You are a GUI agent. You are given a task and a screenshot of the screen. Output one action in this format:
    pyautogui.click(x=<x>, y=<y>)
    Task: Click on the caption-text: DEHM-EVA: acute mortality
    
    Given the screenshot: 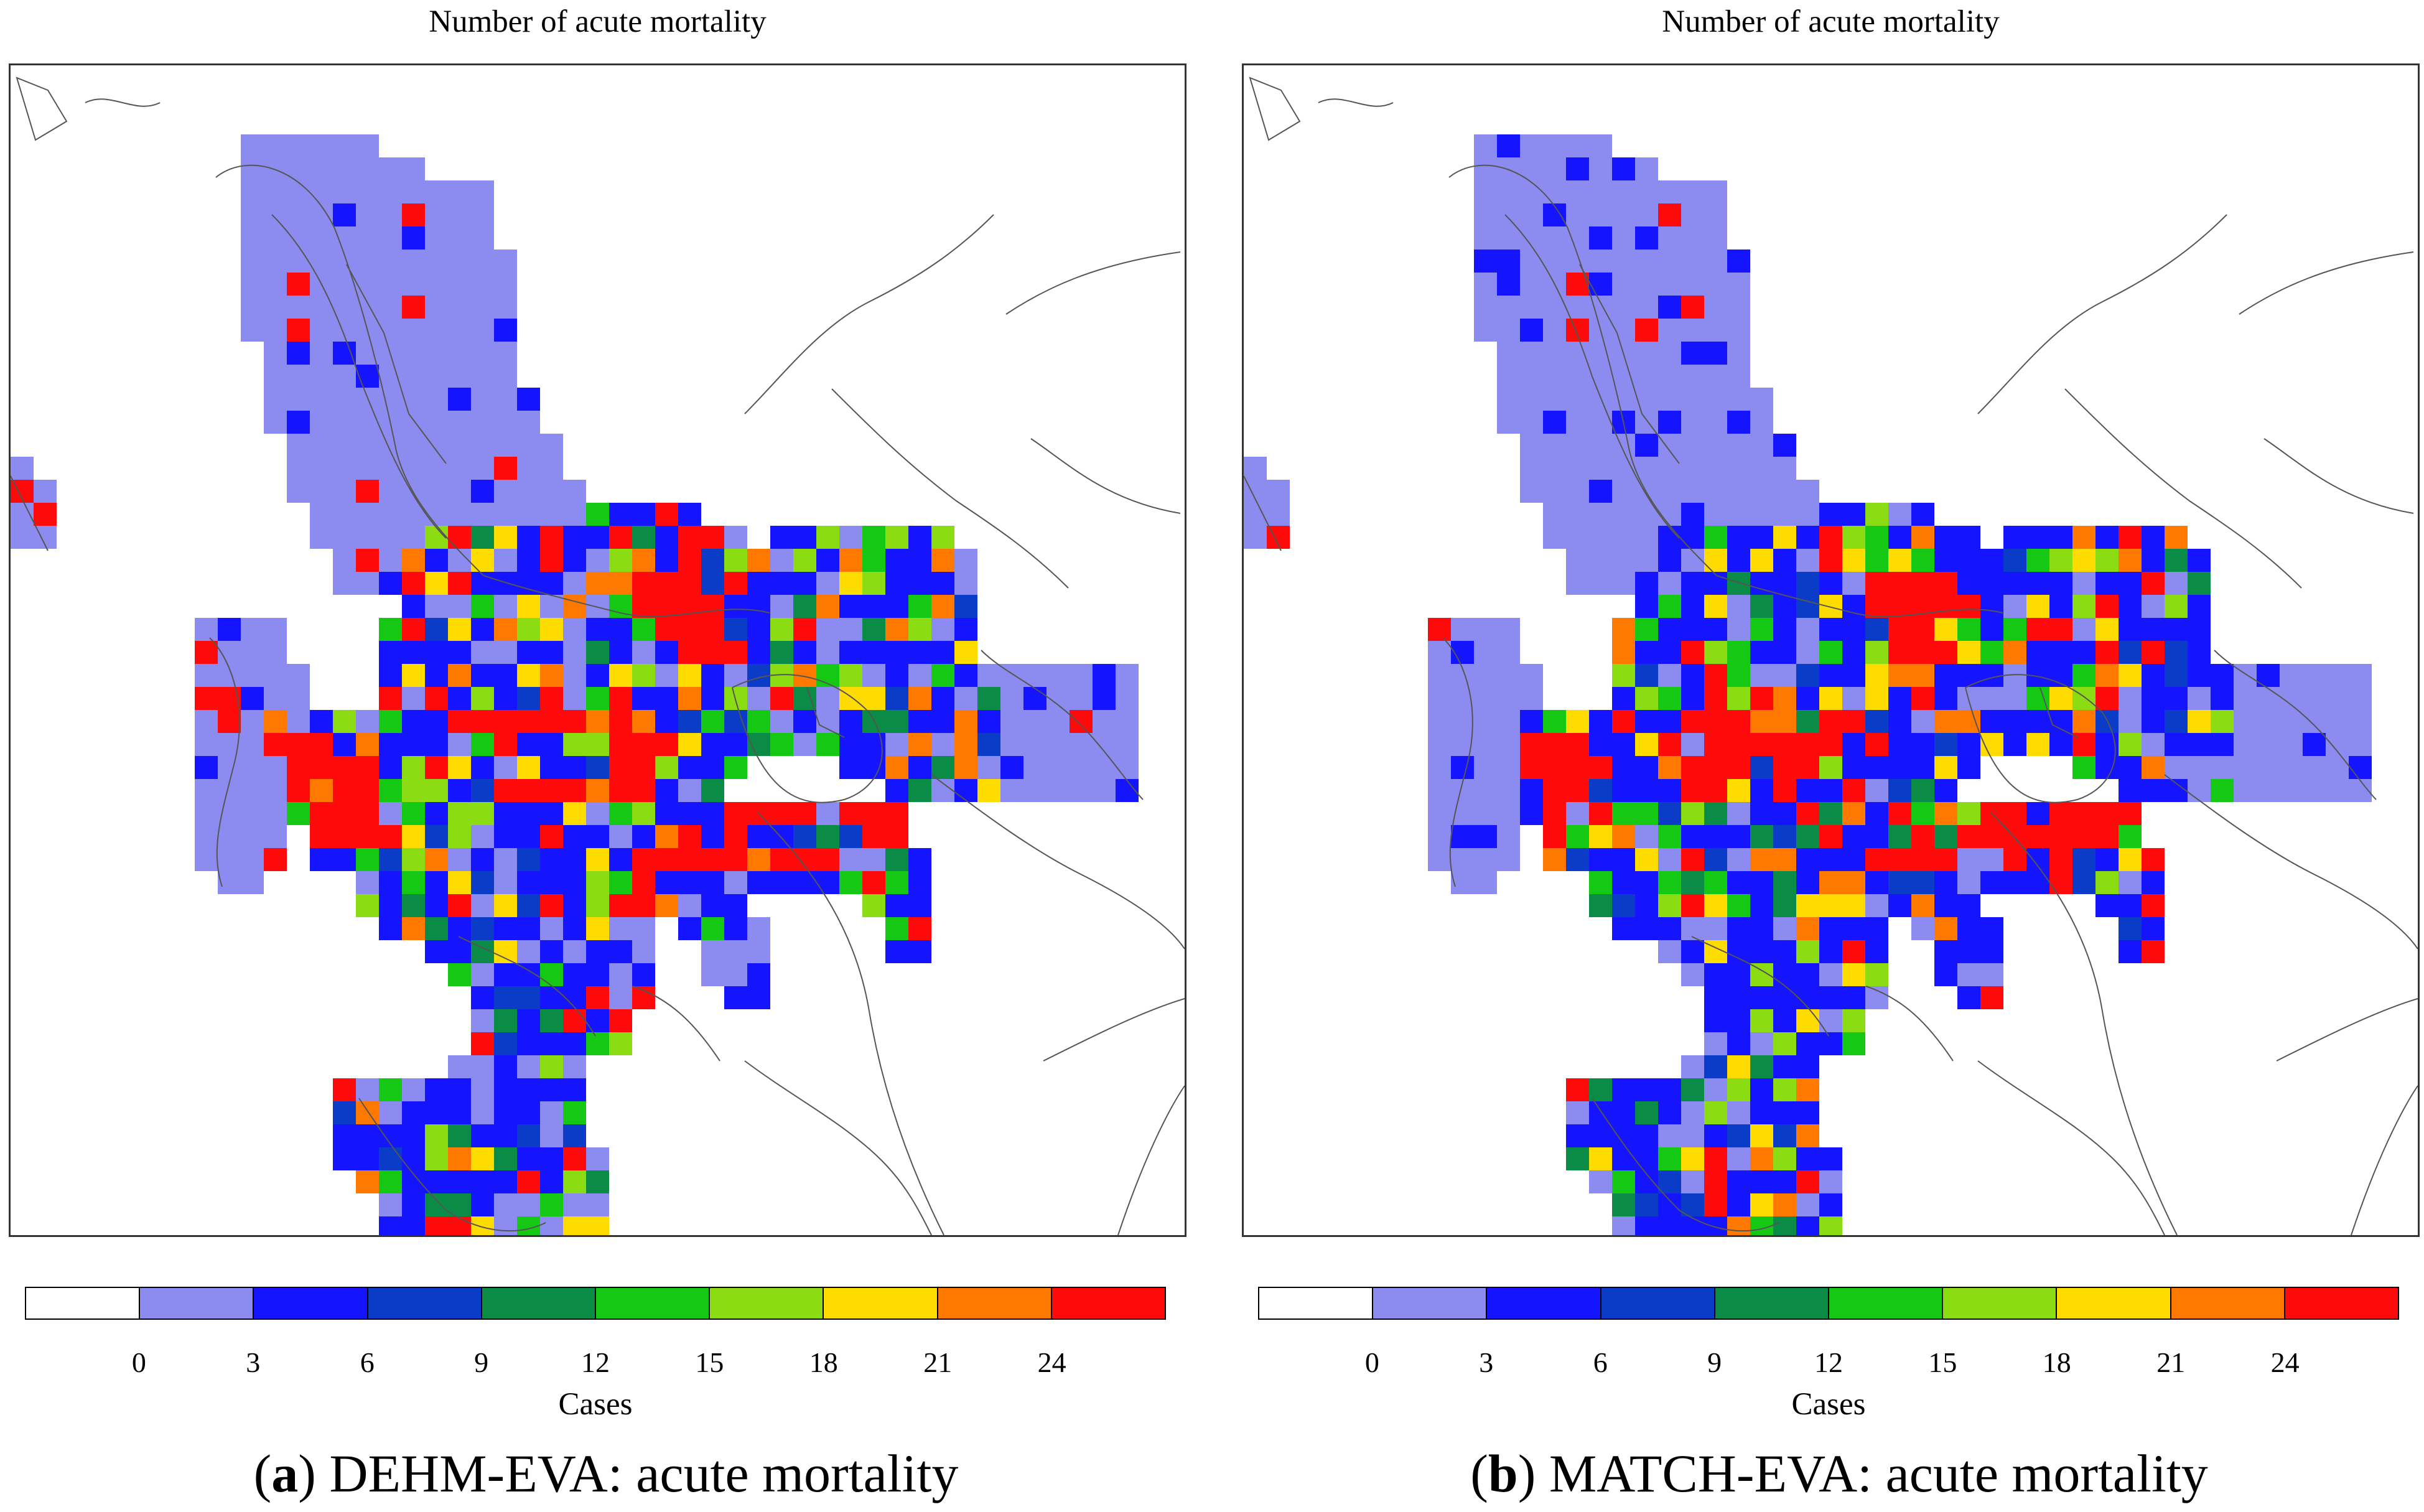 What is the action you would take?
    pyautogui.click(x=644, y=1473)
    